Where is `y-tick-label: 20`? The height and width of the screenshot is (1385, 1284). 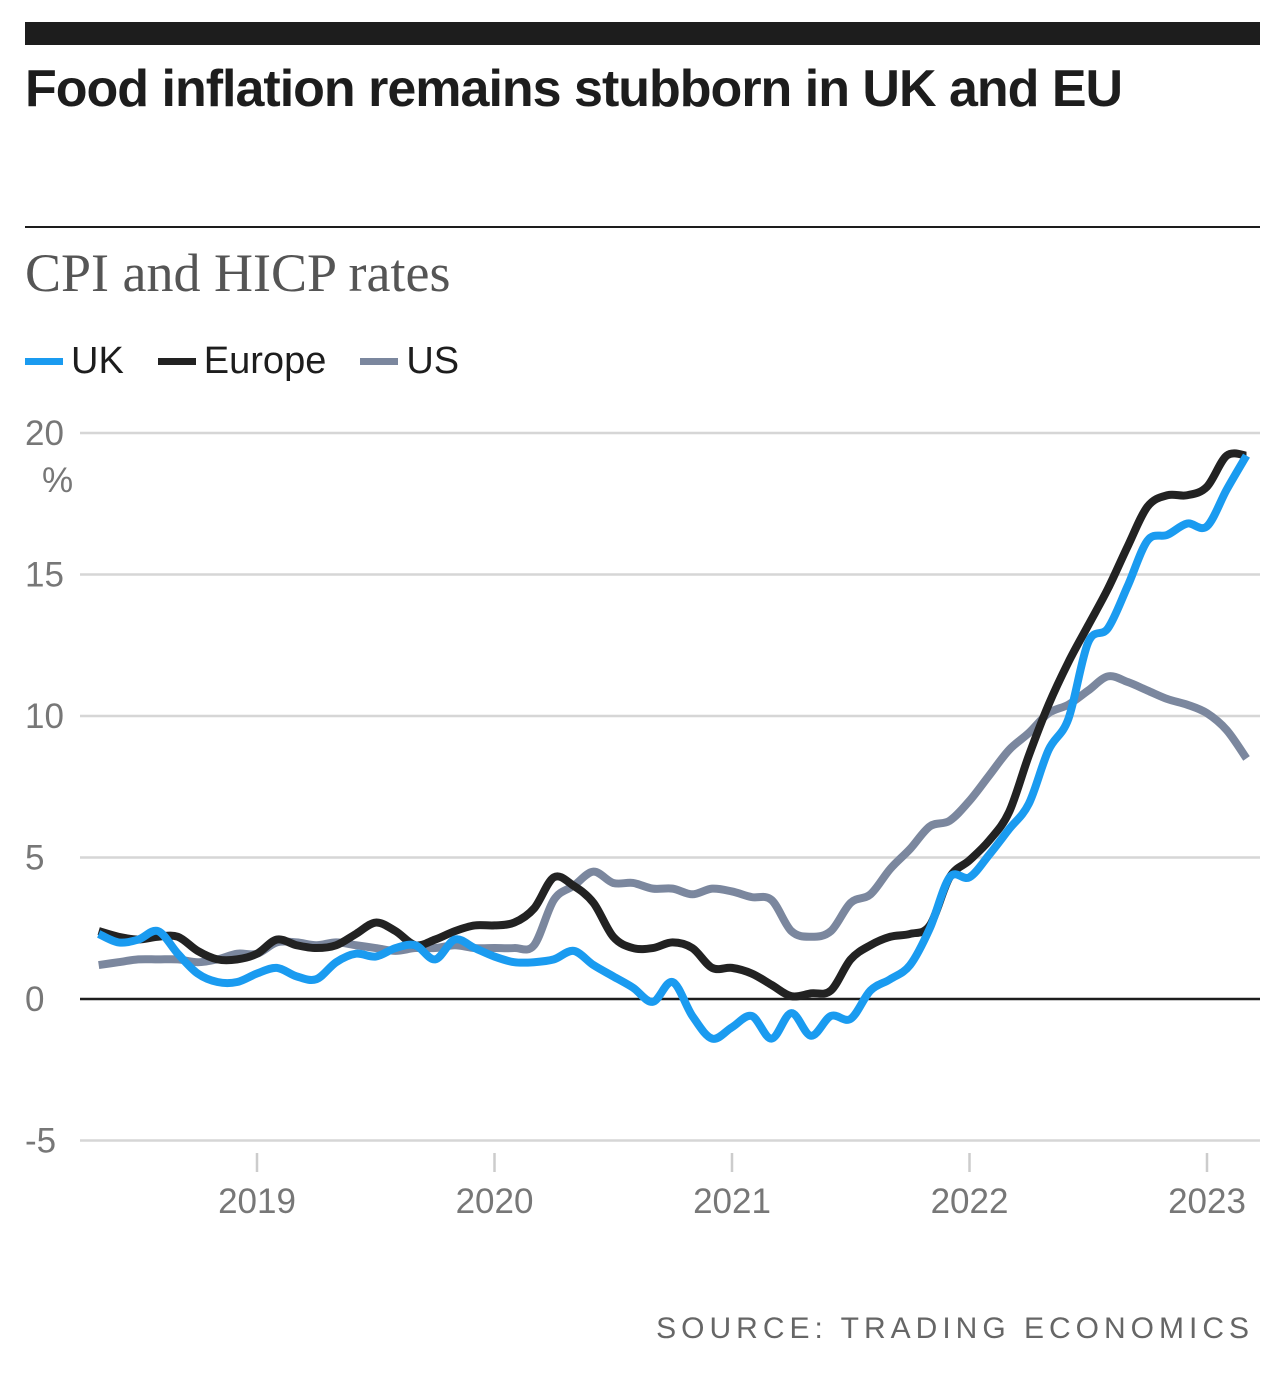 y-tick-label: 20 is located at coordinates (44, 433).